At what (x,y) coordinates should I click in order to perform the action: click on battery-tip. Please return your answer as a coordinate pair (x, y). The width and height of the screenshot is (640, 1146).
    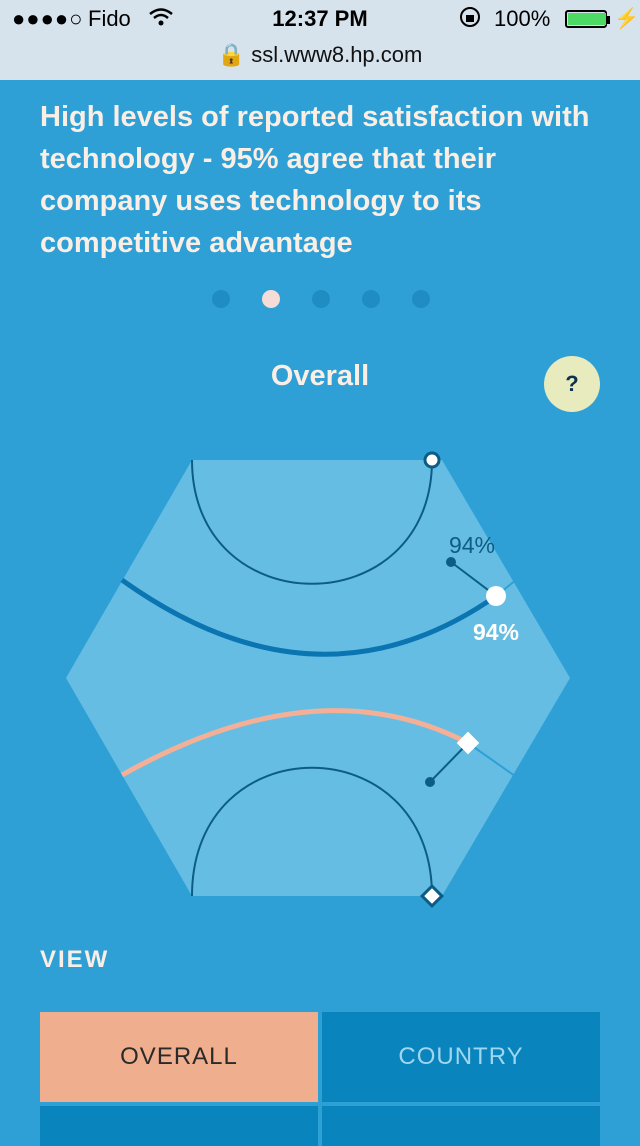
    Looking at the image, I should click on (608, 20).